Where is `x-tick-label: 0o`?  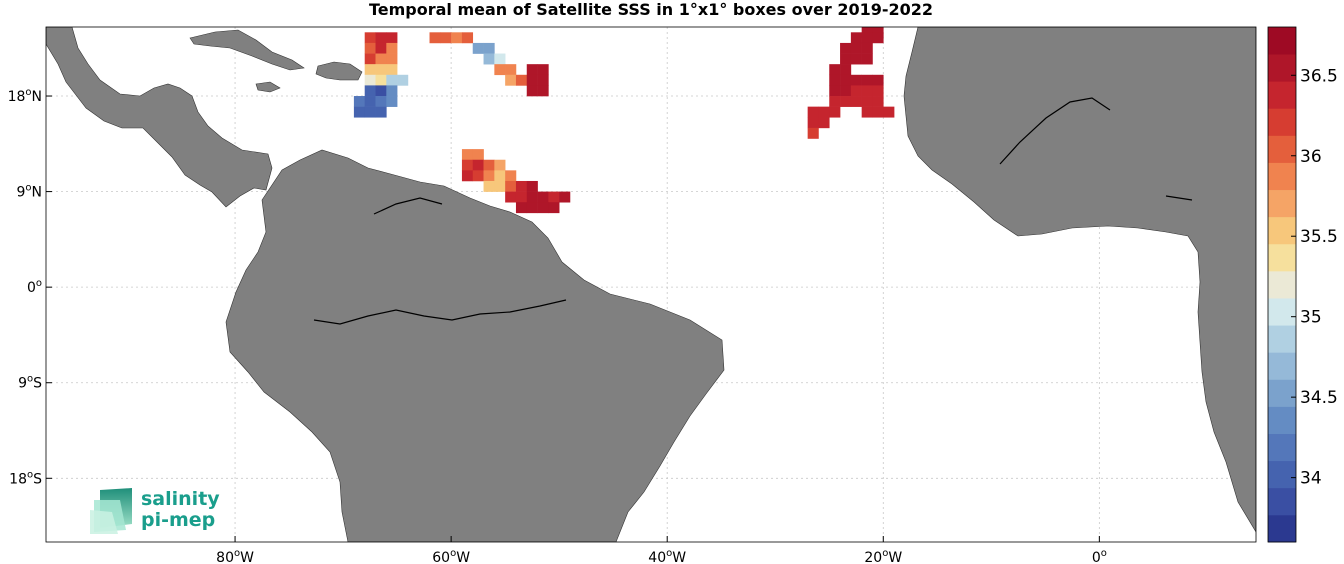 x-tick-label: 0o is located at coordinates (1099, 556).